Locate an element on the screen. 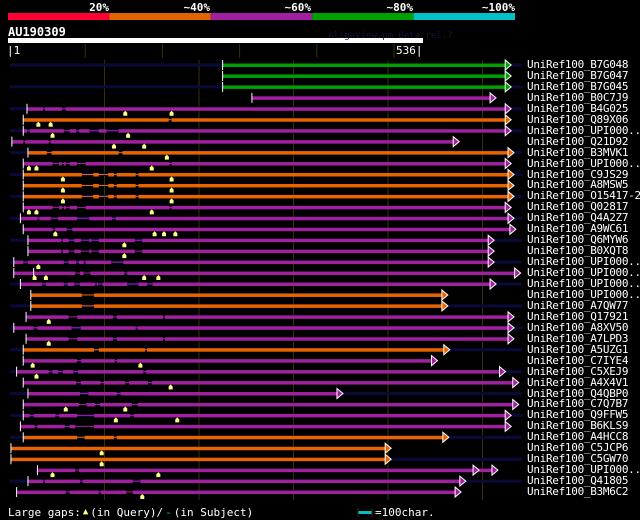 This screenshot has height=520, width=640. hit-label: UniRef100_B7G048 is located at coordinates (578, 64).